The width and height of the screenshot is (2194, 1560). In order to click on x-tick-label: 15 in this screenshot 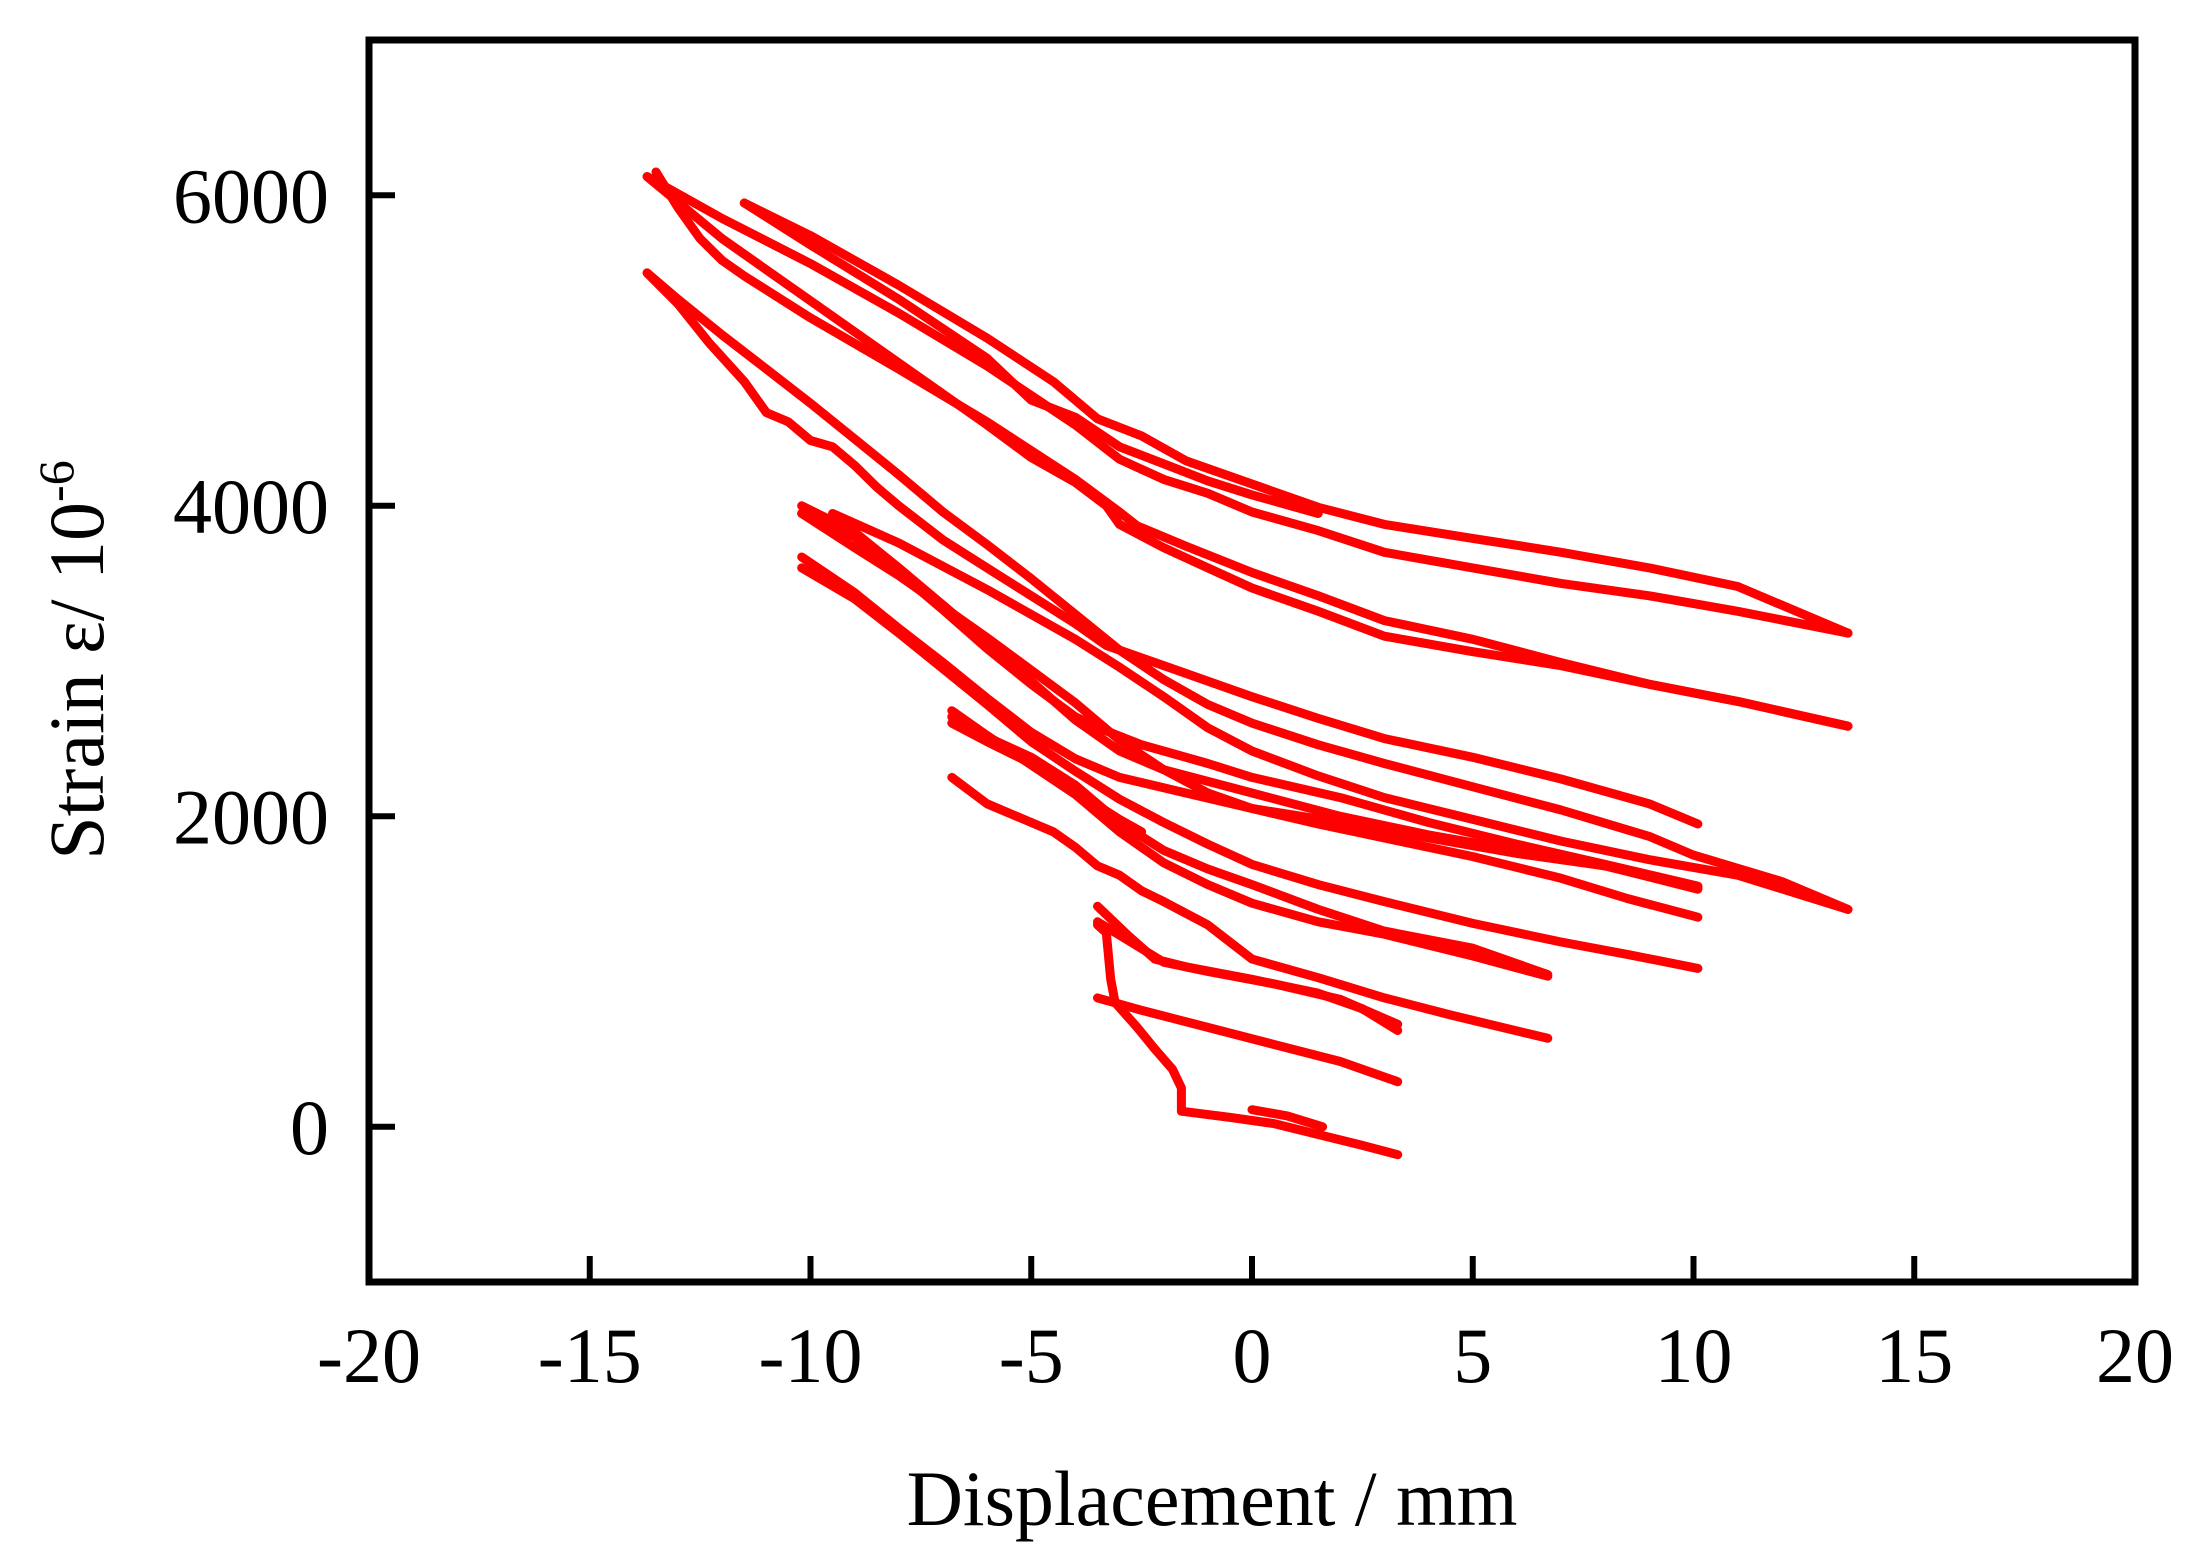, I will do `click(1914, 1355)`.